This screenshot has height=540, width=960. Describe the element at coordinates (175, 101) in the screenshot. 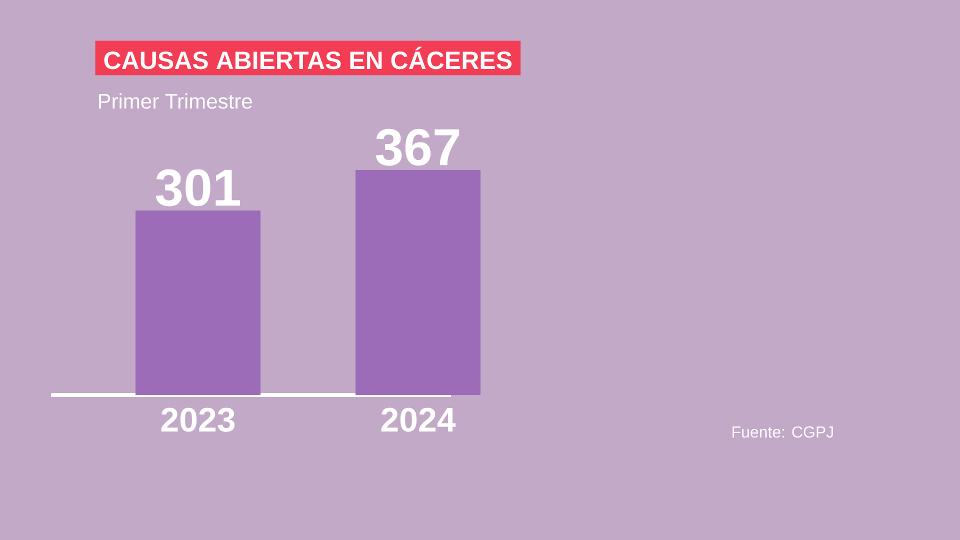

I see `chart-subtitle: Primer Trimestre` at that location.